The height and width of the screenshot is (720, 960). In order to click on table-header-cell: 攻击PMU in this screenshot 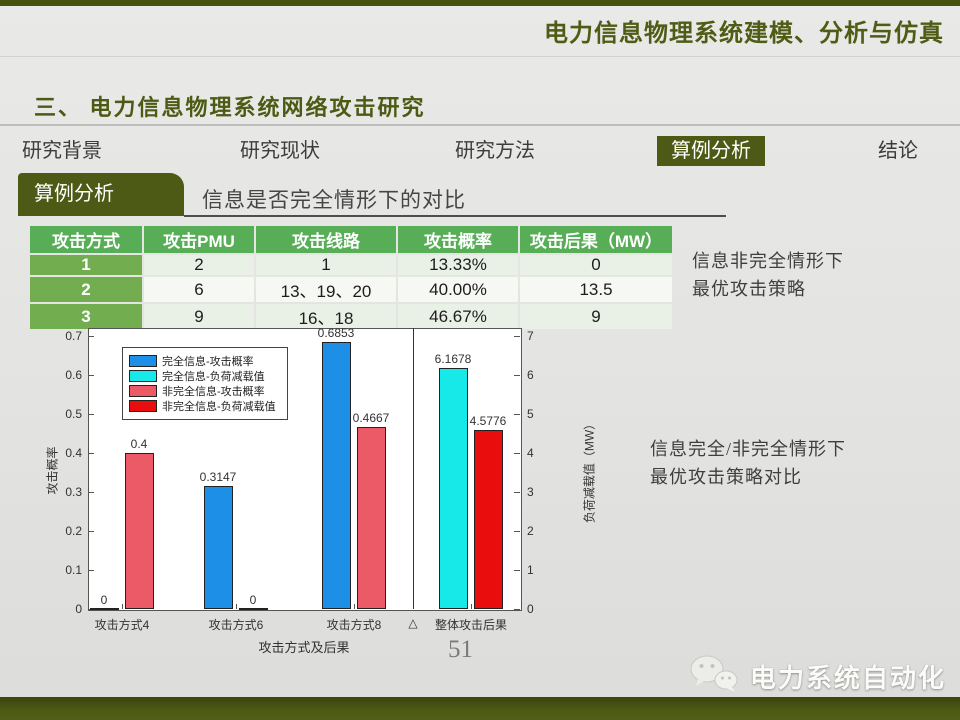, I will do `click(199, 239)`.